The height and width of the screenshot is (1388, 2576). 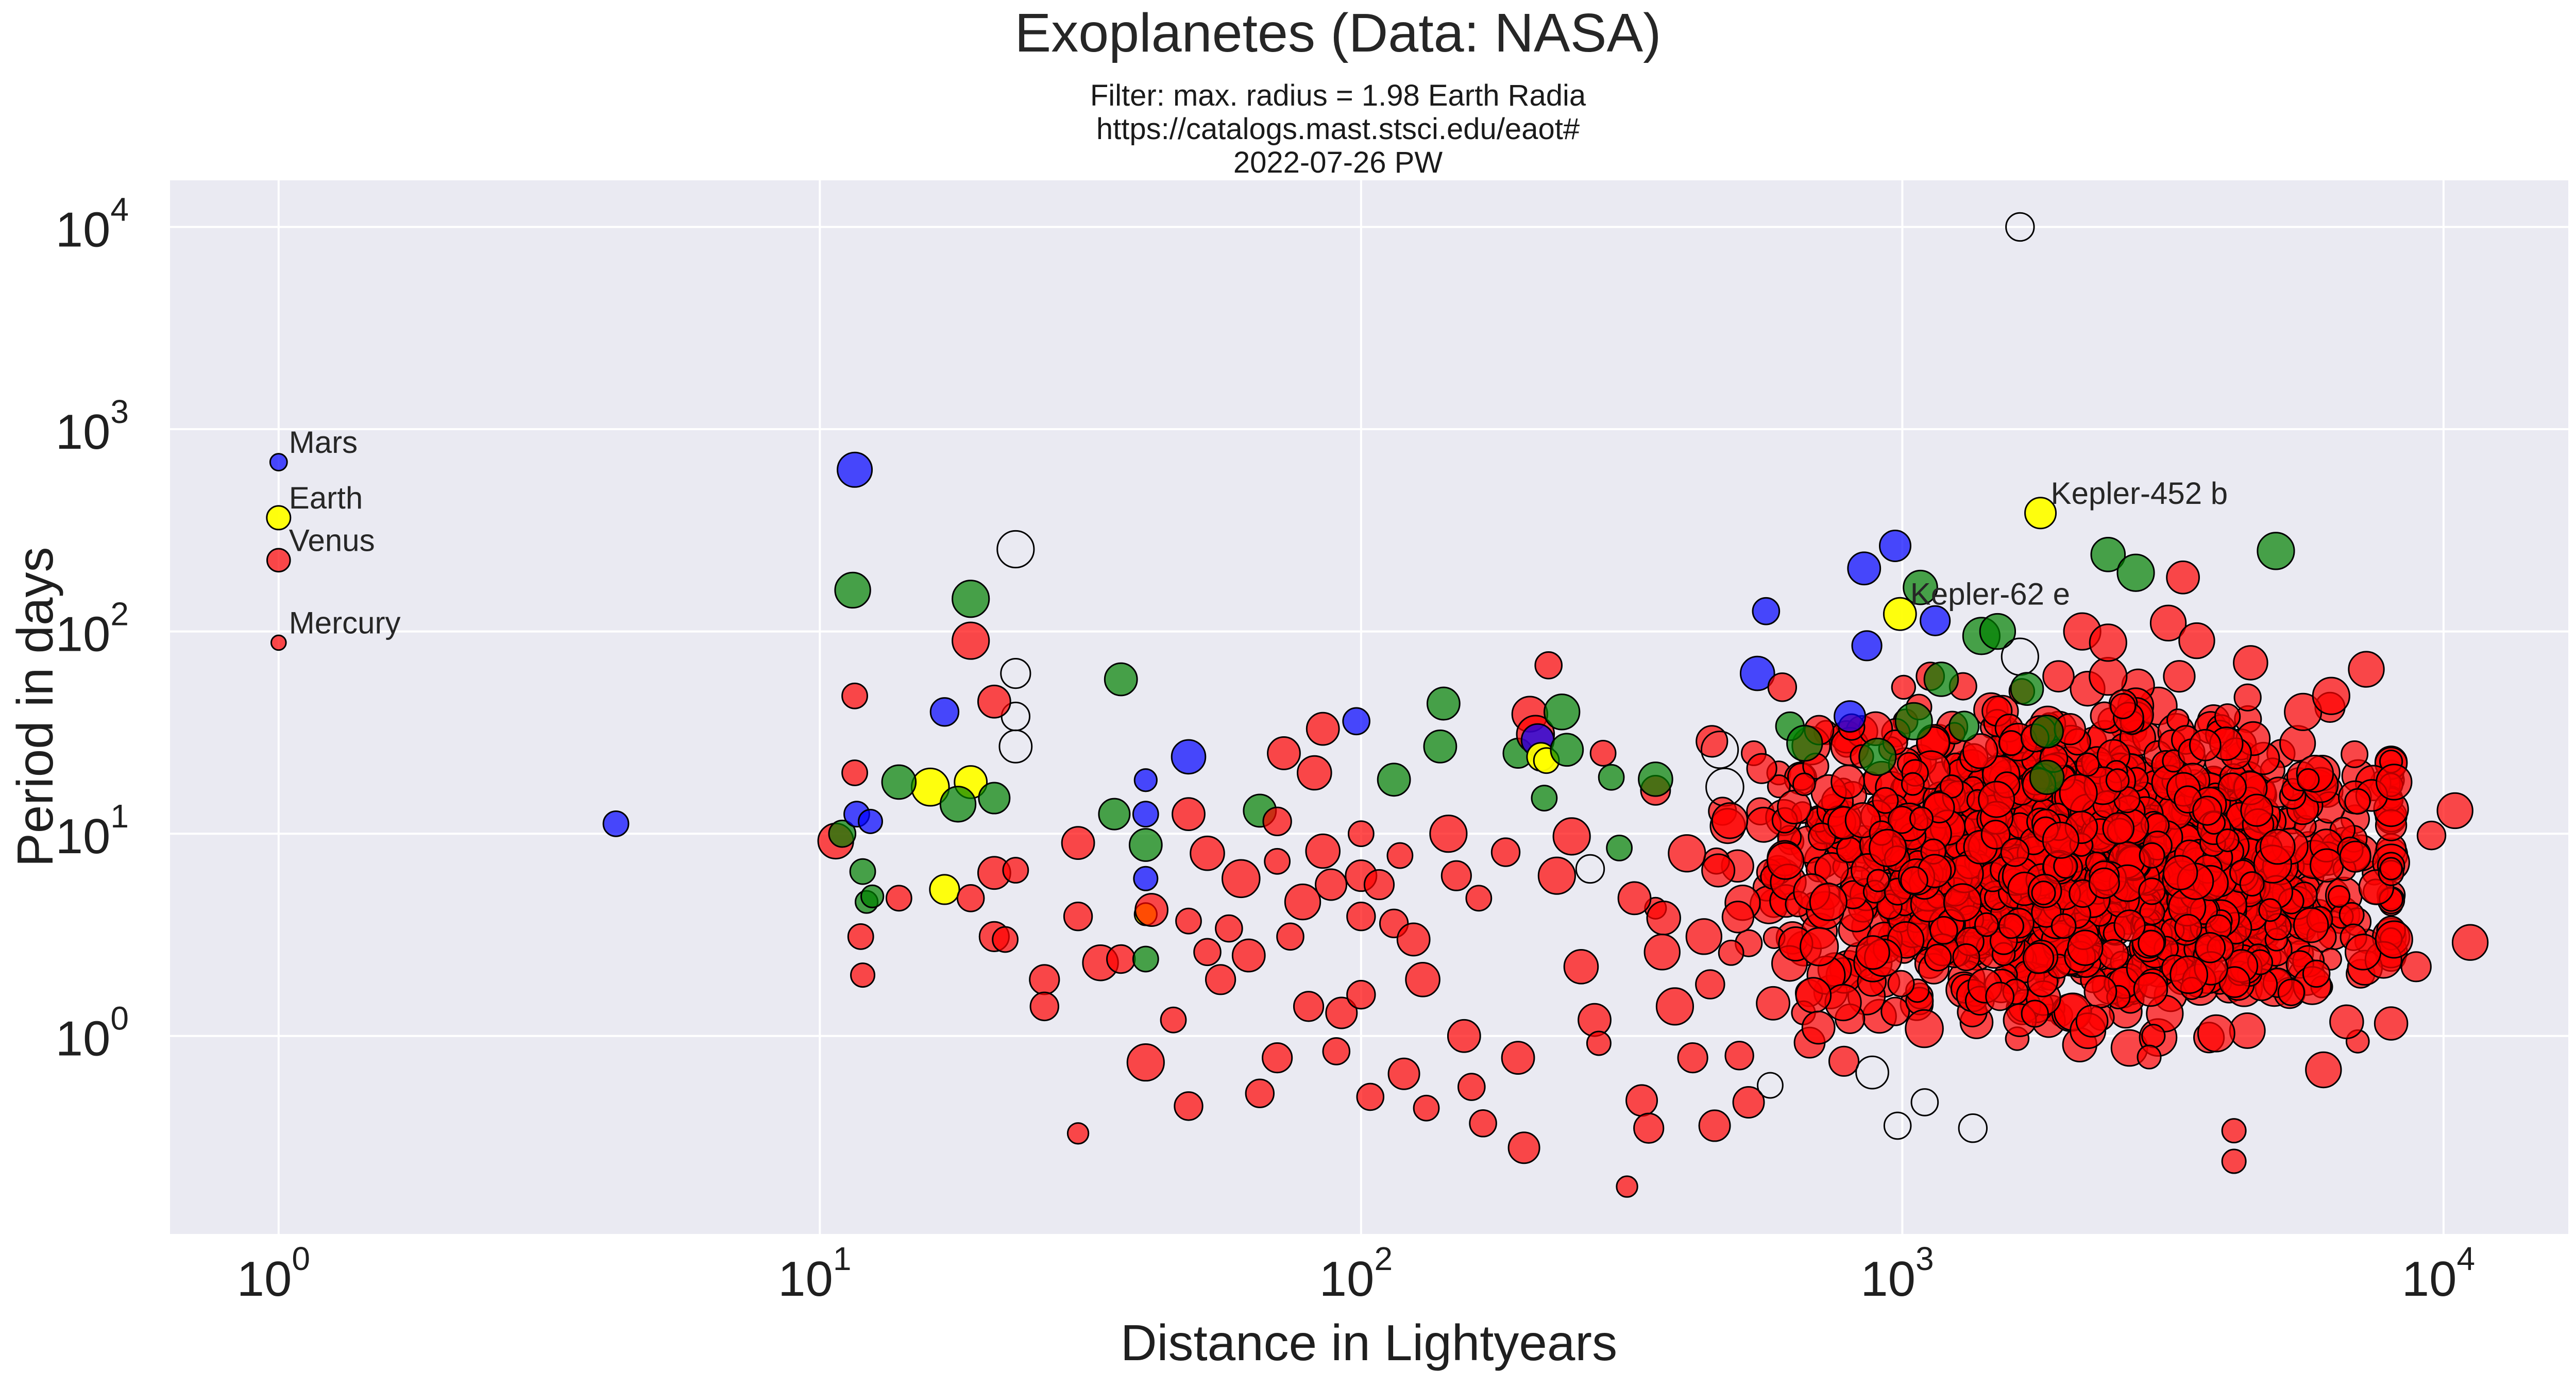 I want to click on x-tick-label: 10¹, so click(x=814, y=1273).